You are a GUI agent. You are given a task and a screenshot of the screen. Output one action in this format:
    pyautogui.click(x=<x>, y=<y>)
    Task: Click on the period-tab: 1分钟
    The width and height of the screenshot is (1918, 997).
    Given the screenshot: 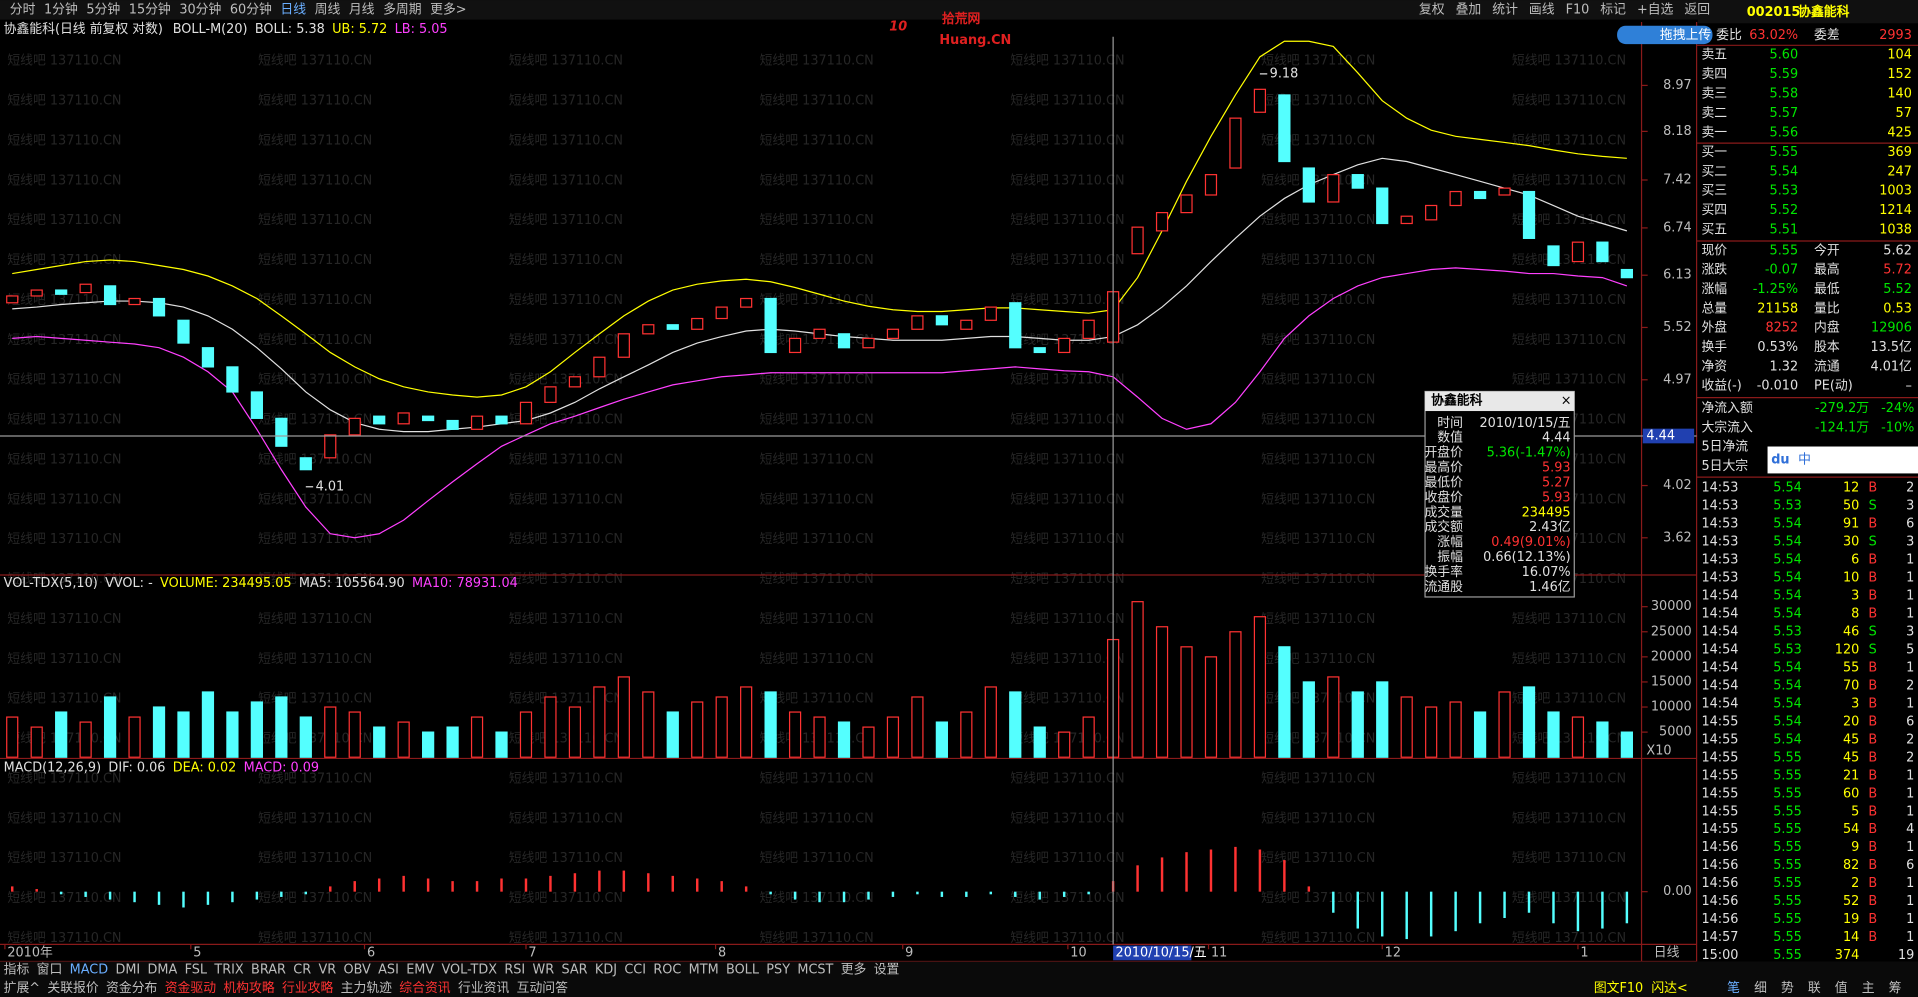 What is the action you would take?
    pyautogui.click(x=61, y=9)
    